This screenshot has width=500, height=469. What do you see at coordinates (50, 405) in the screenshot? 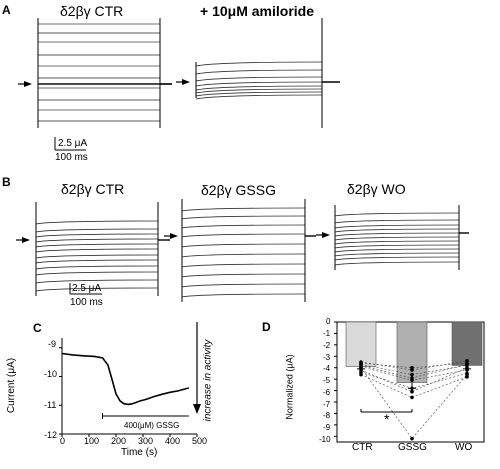
I see `panel-c-ytick: -11` at bounding box center [50, 405].